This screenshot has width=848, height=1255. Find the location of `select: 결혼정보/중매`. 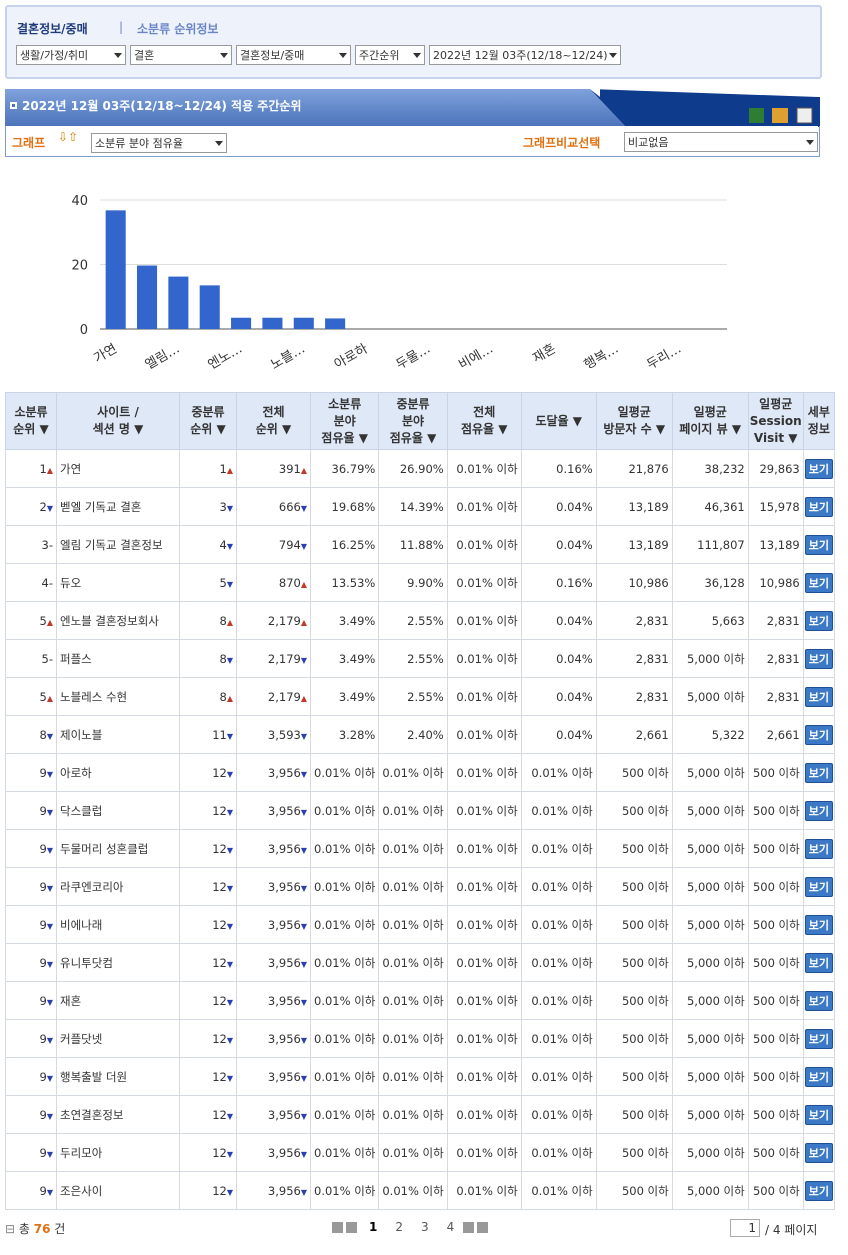

select: 결혼정보/중매 is located at coordinates (293, 55).